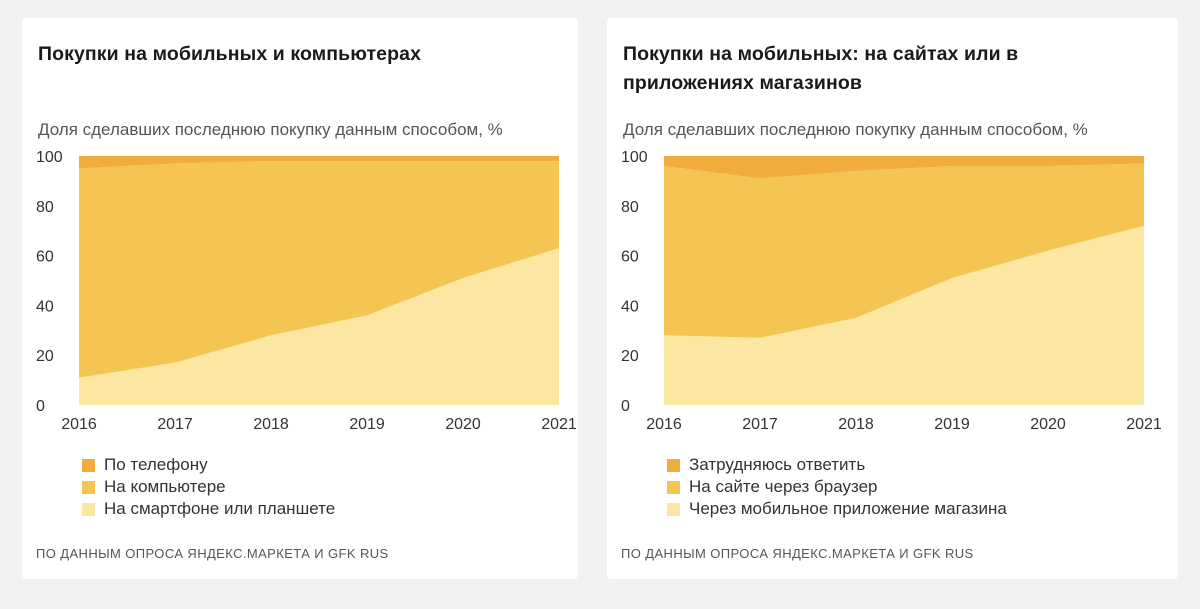 The width and height of the screenshot is (1200, 609). I want to click on legend-label: Затрудняюсь ответить, so click(777, 464).